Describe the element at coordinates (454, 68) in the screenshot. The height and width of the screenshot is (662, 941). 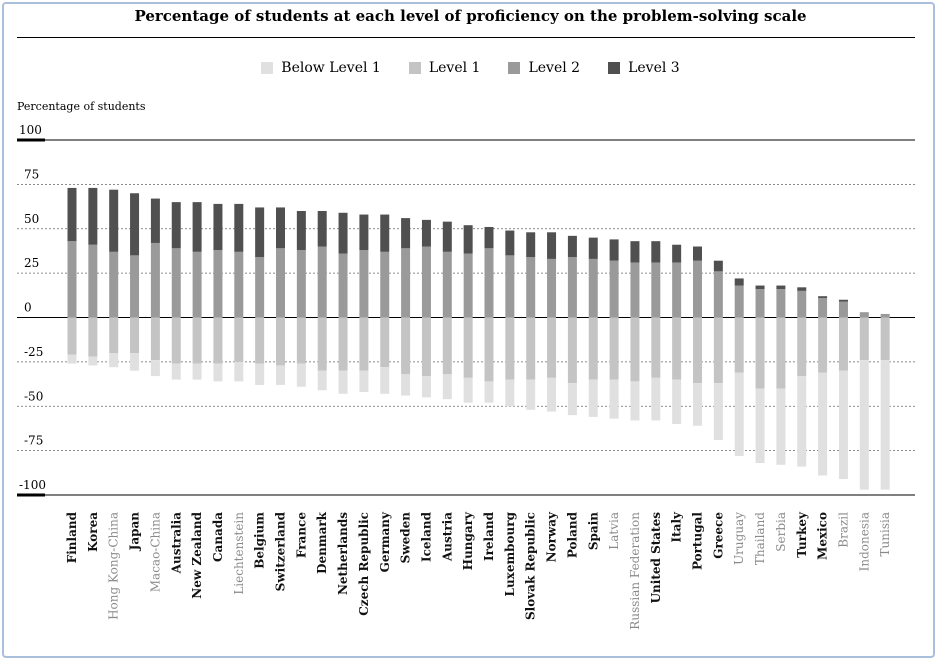
I see `legend-label-level-1: Level 1` at that location.